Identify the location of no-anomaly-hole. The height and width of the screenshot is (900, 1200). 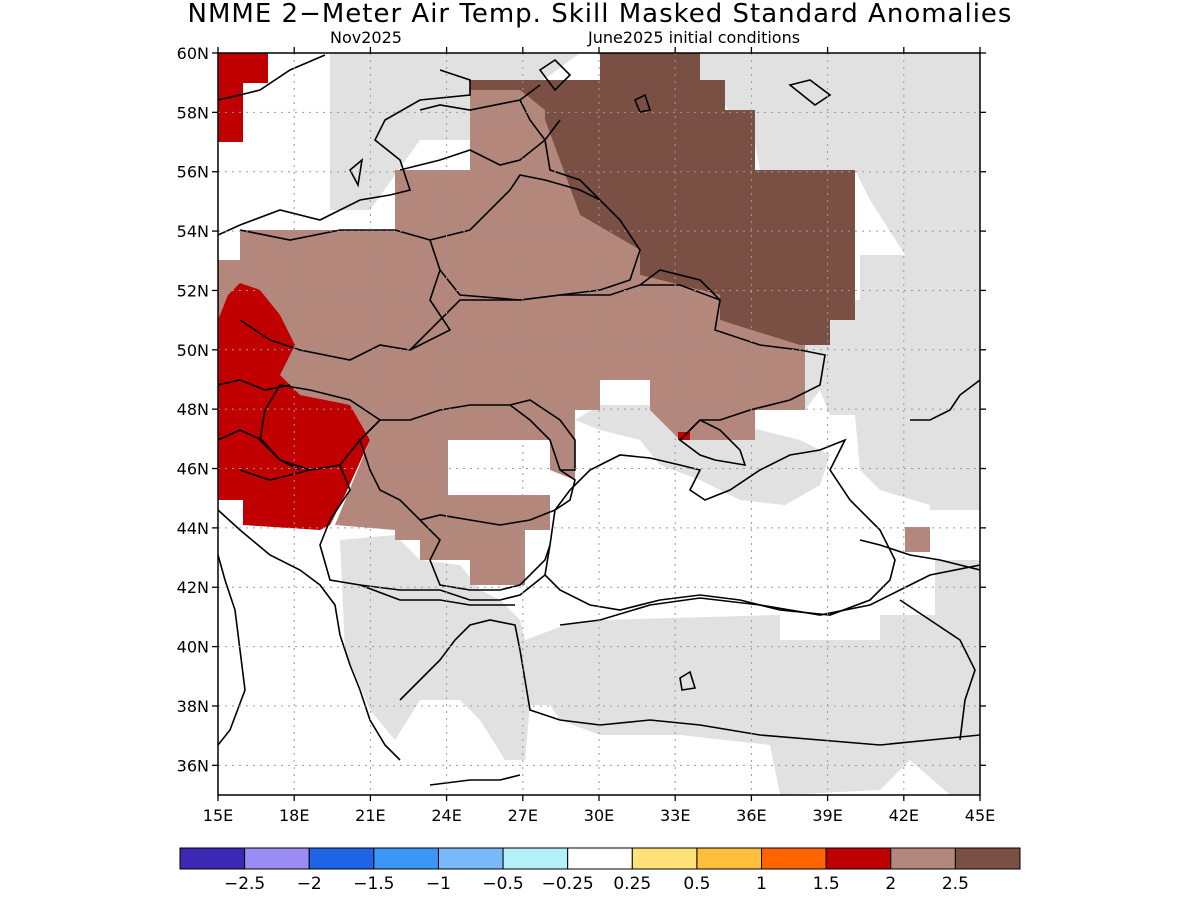
(499, 467).